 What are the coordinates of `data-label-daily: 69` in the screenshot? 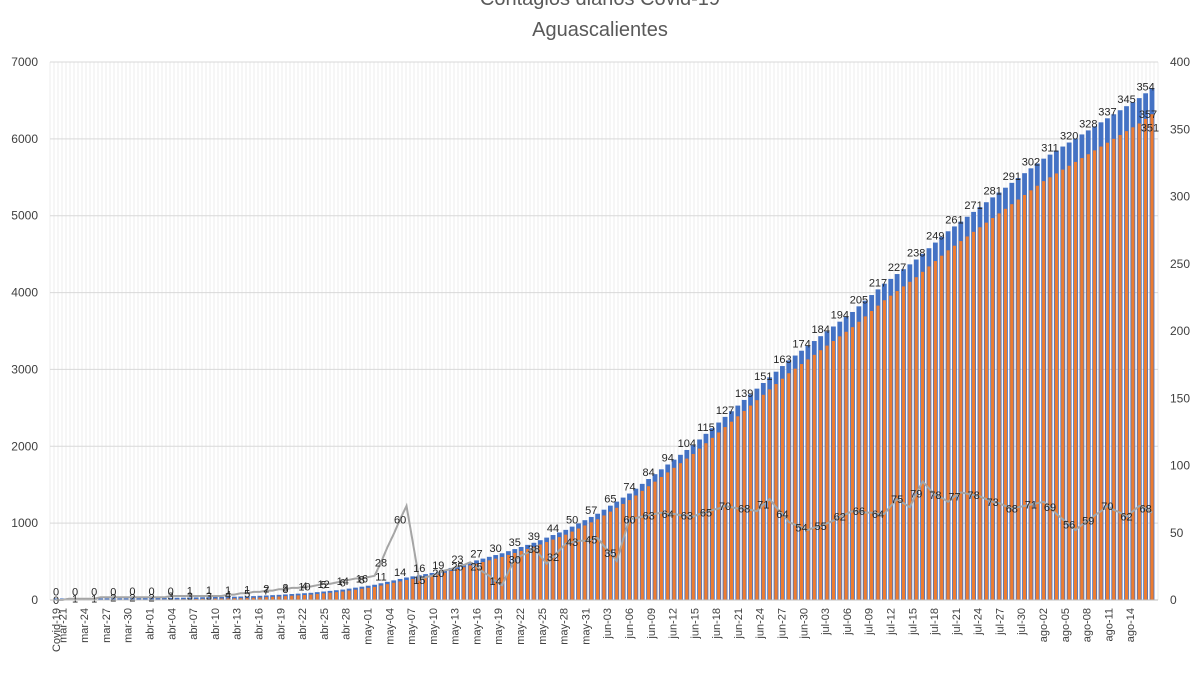 It's located at (1050, 508).